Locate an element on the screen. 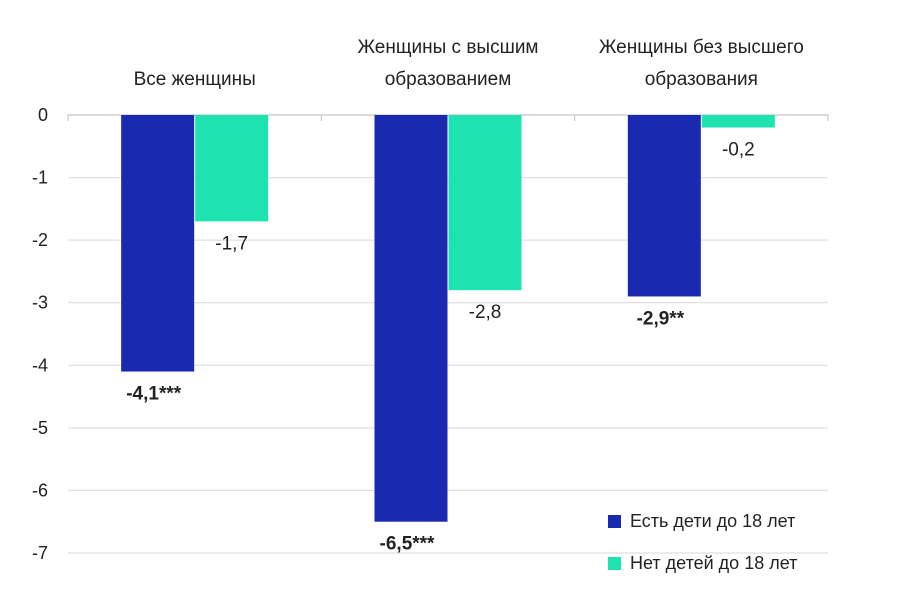  y-tick-label: -6 is located at coordinates (40, 490).